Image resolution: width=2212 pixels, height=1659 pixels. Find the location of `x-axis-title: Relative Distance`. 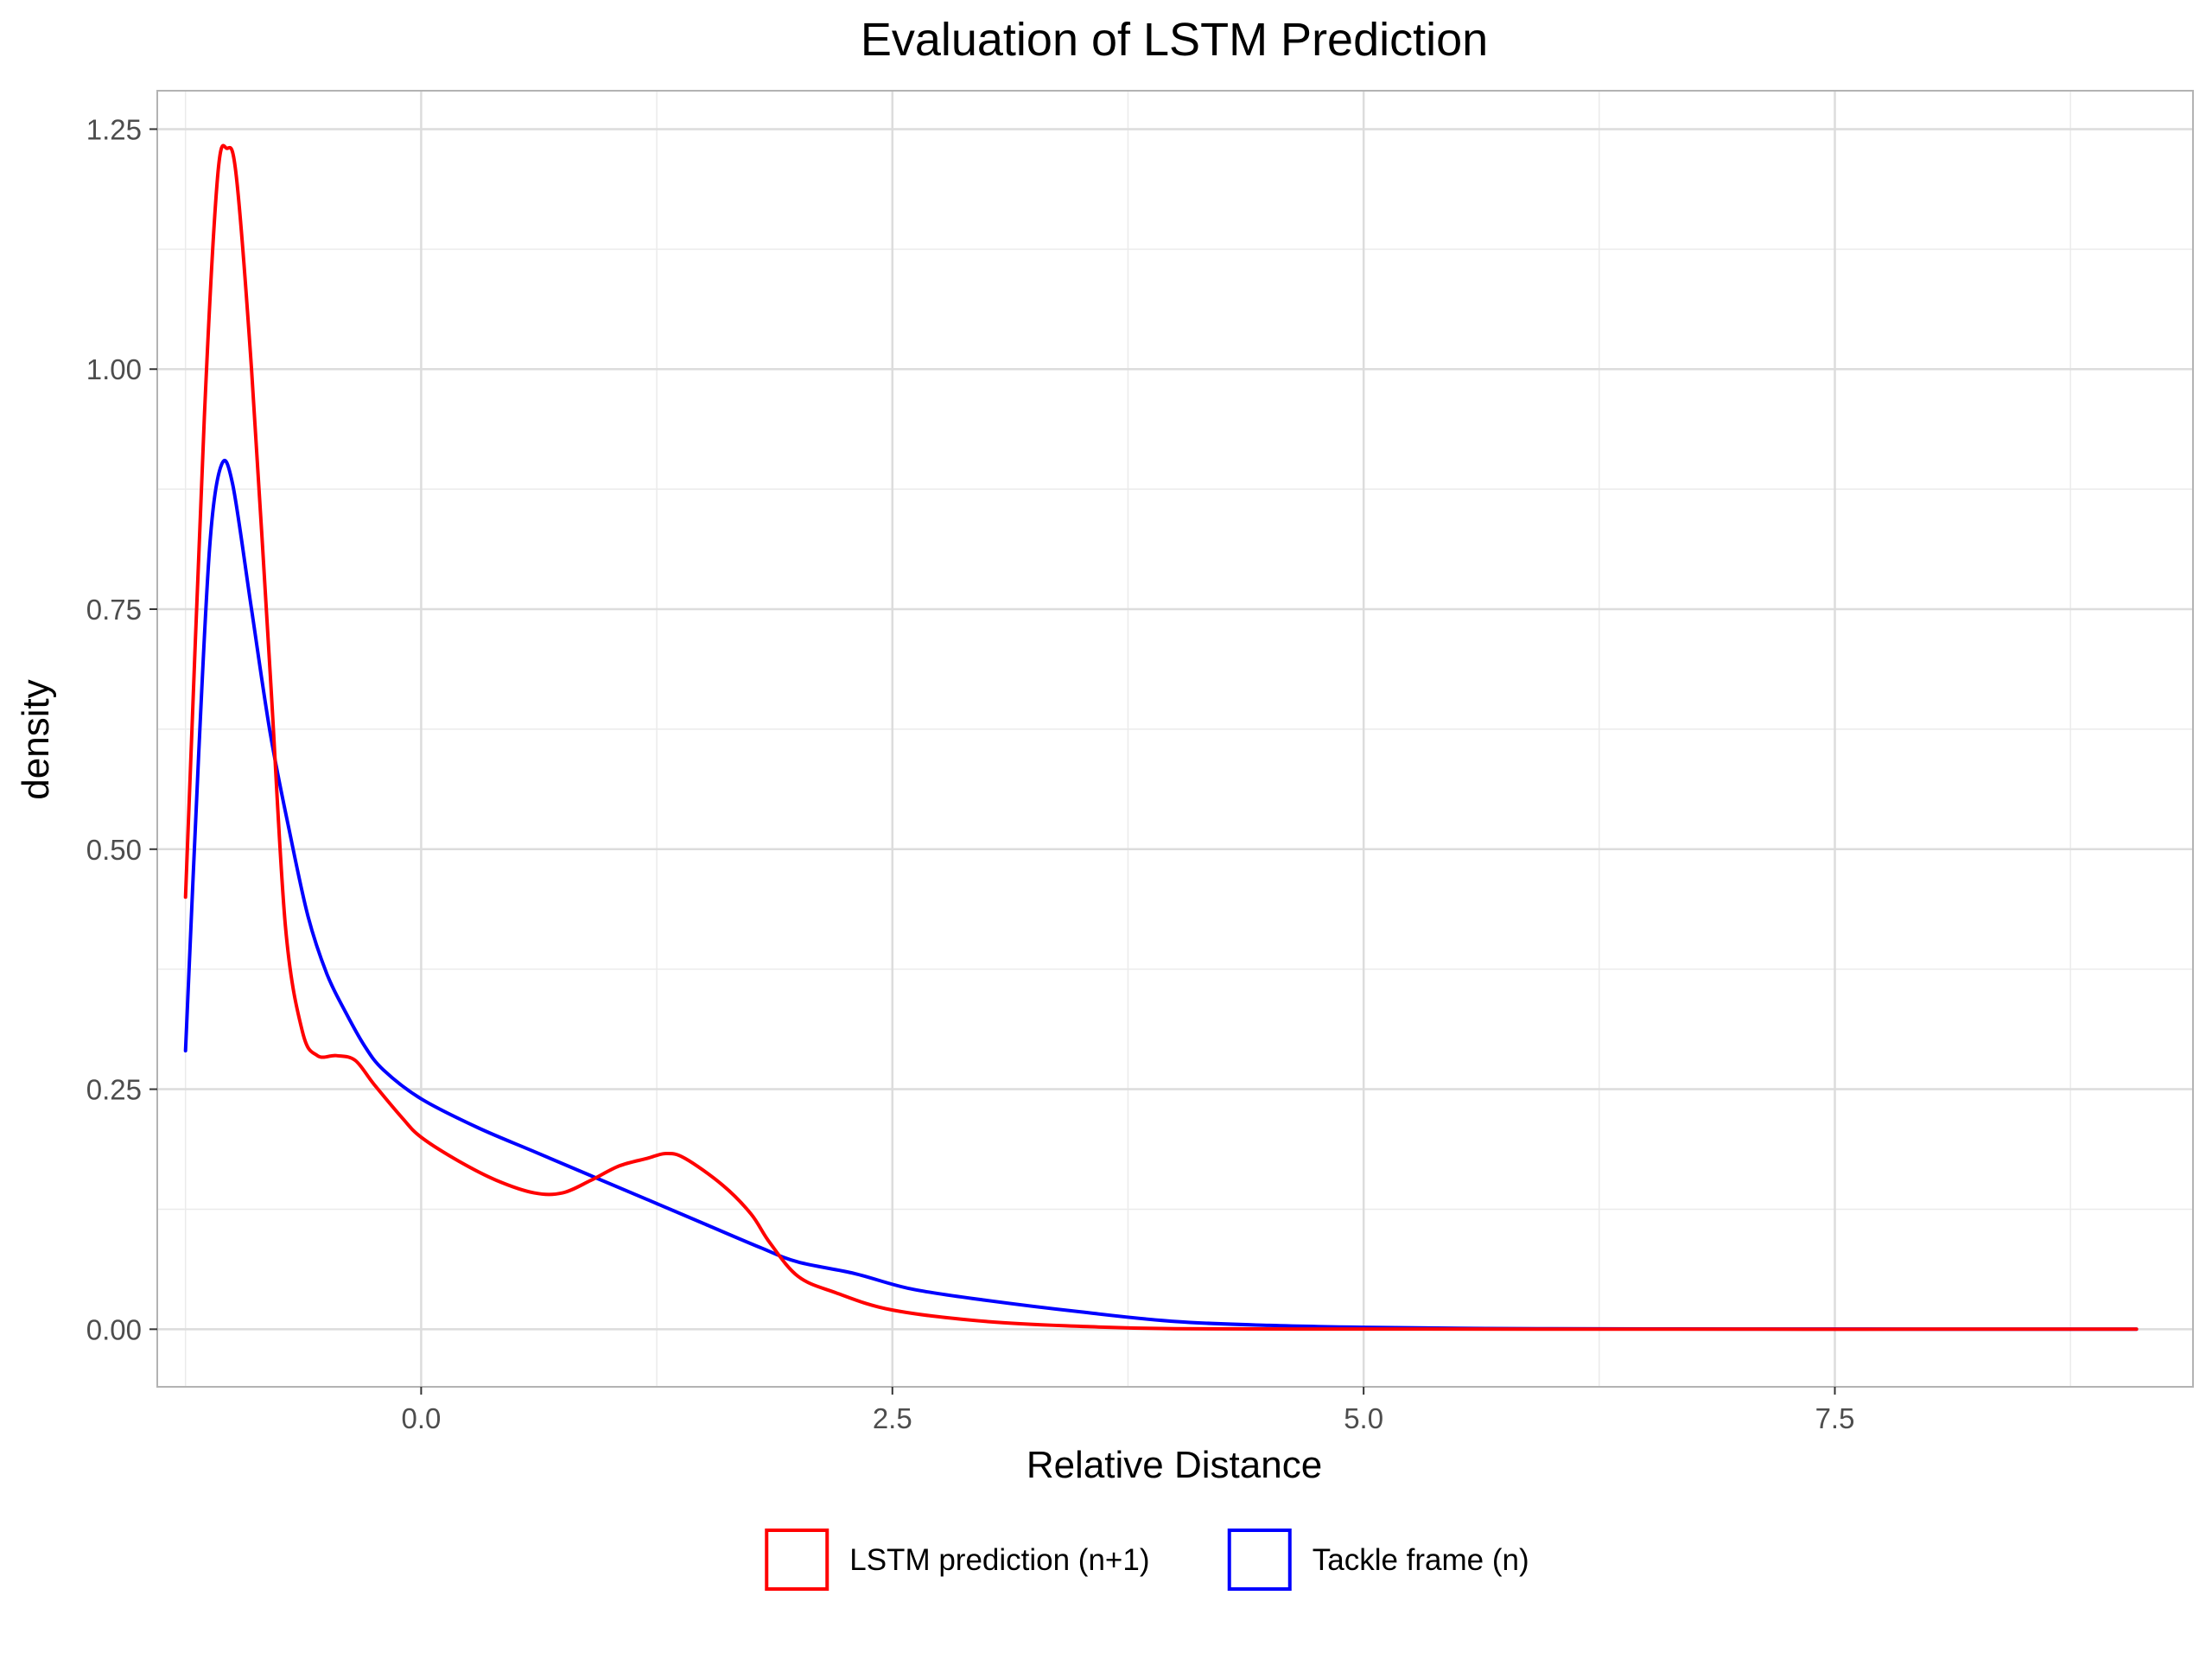

x-axis-title: Relative Distance is located at coordinates (1174, 1465).